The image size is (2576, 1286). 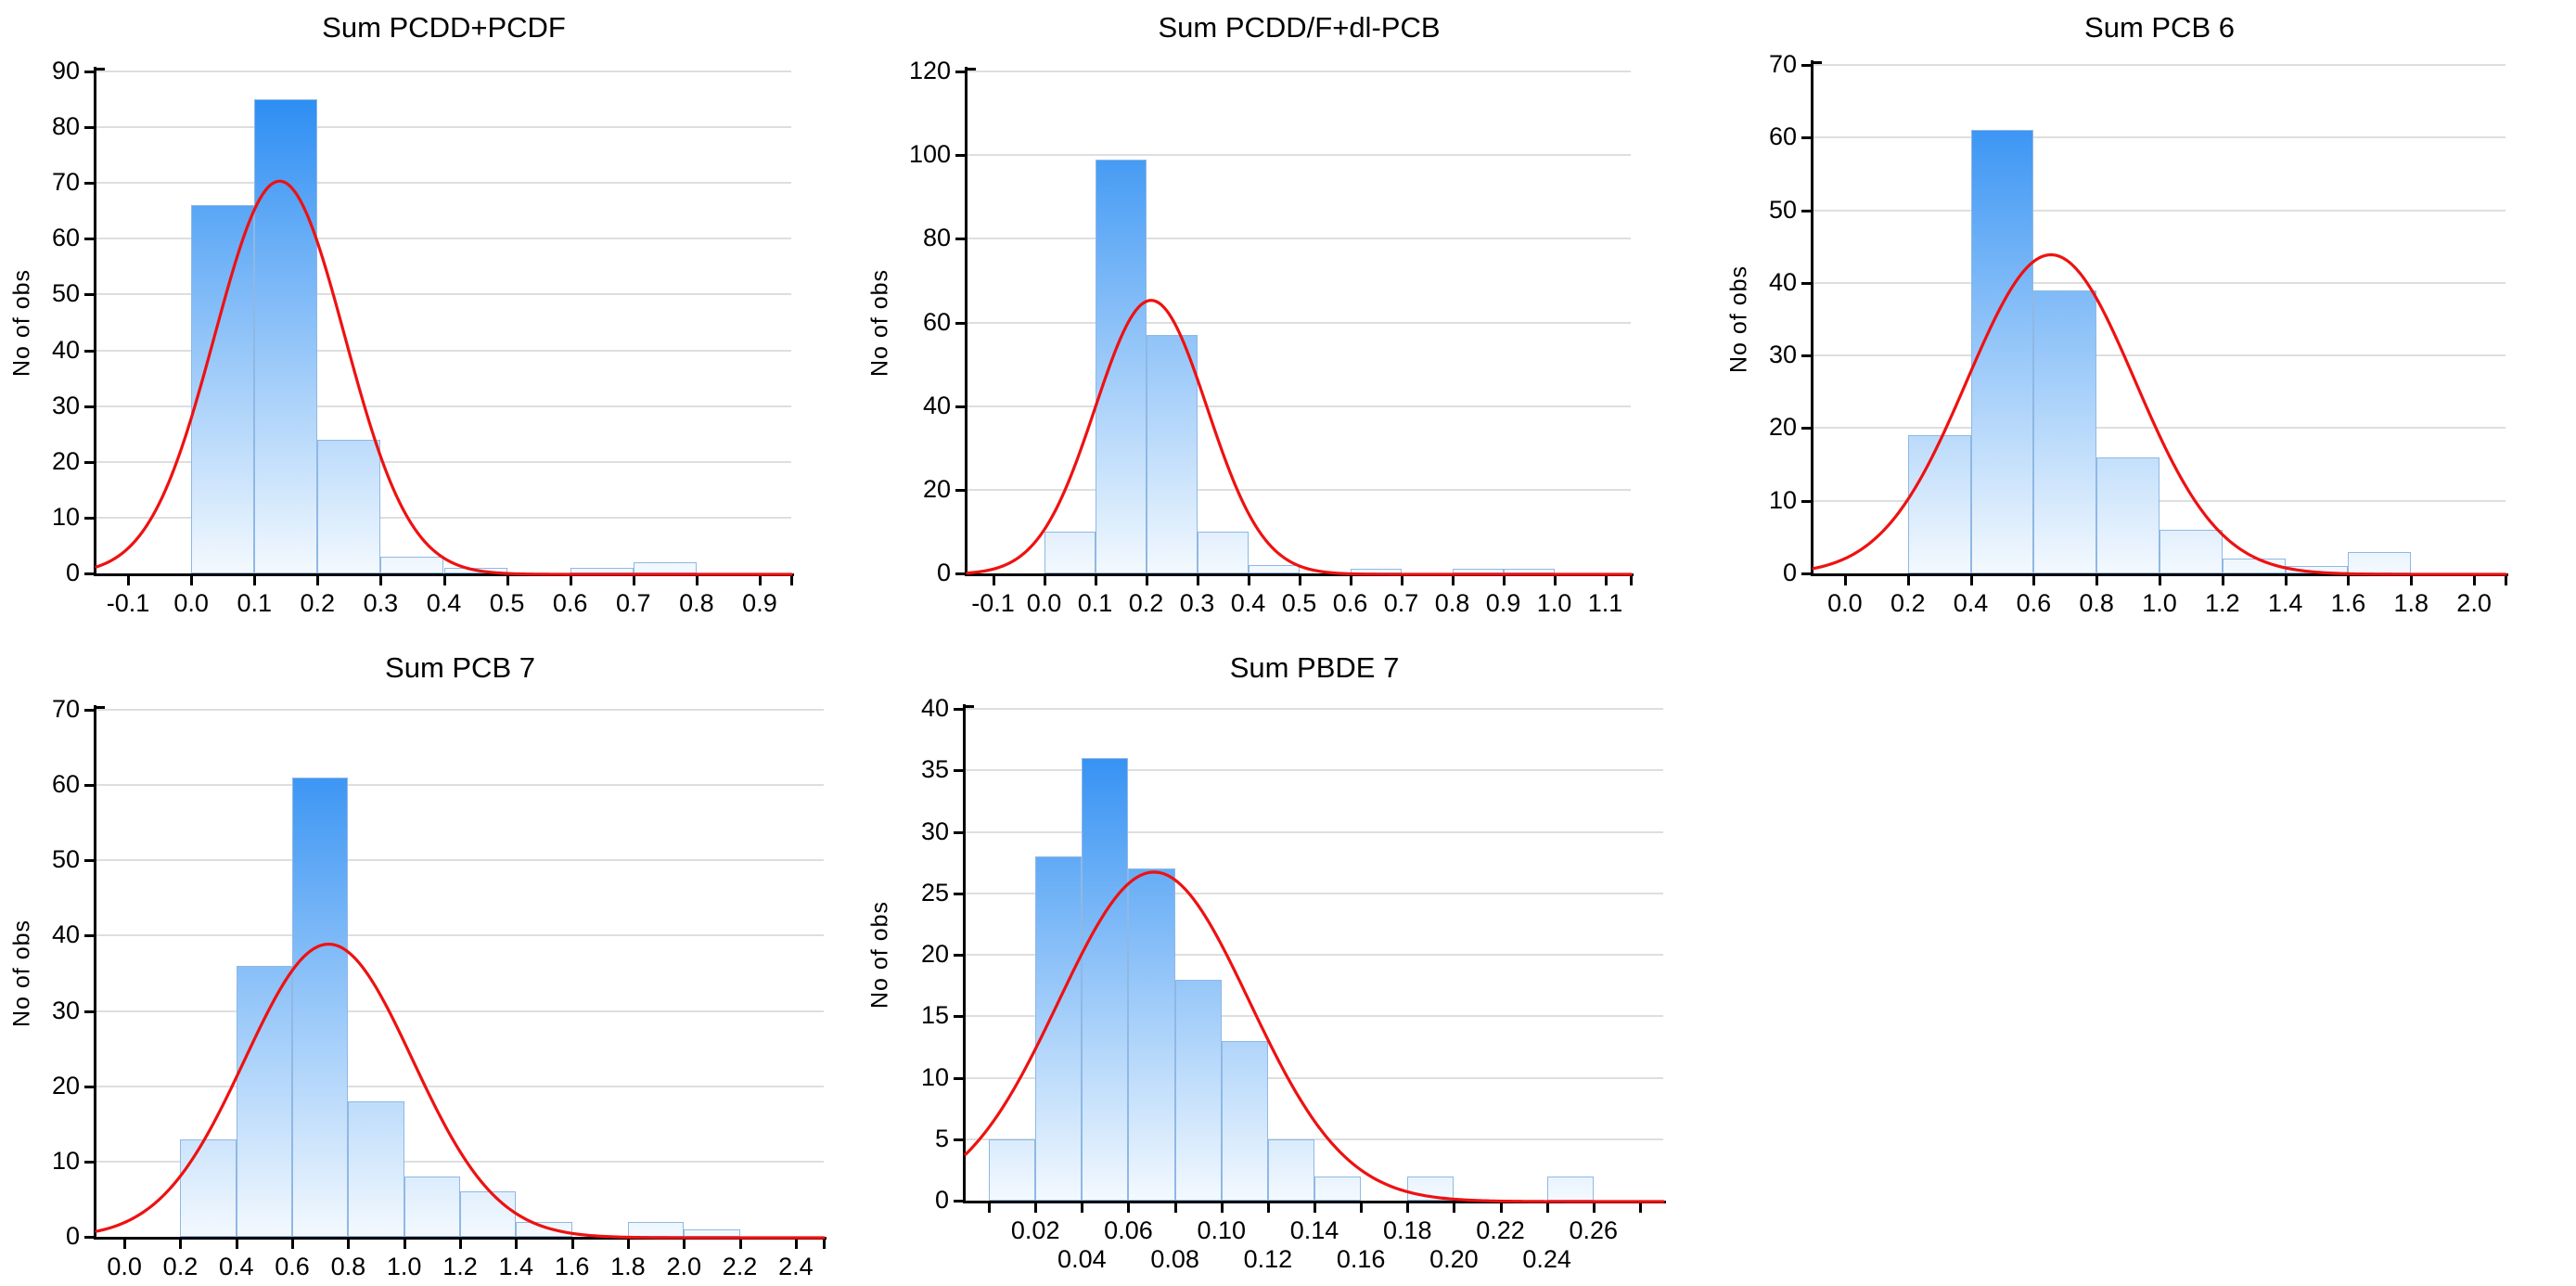 I want to click on x-tick-label: 0.06, so click(x=1128, y=1230).